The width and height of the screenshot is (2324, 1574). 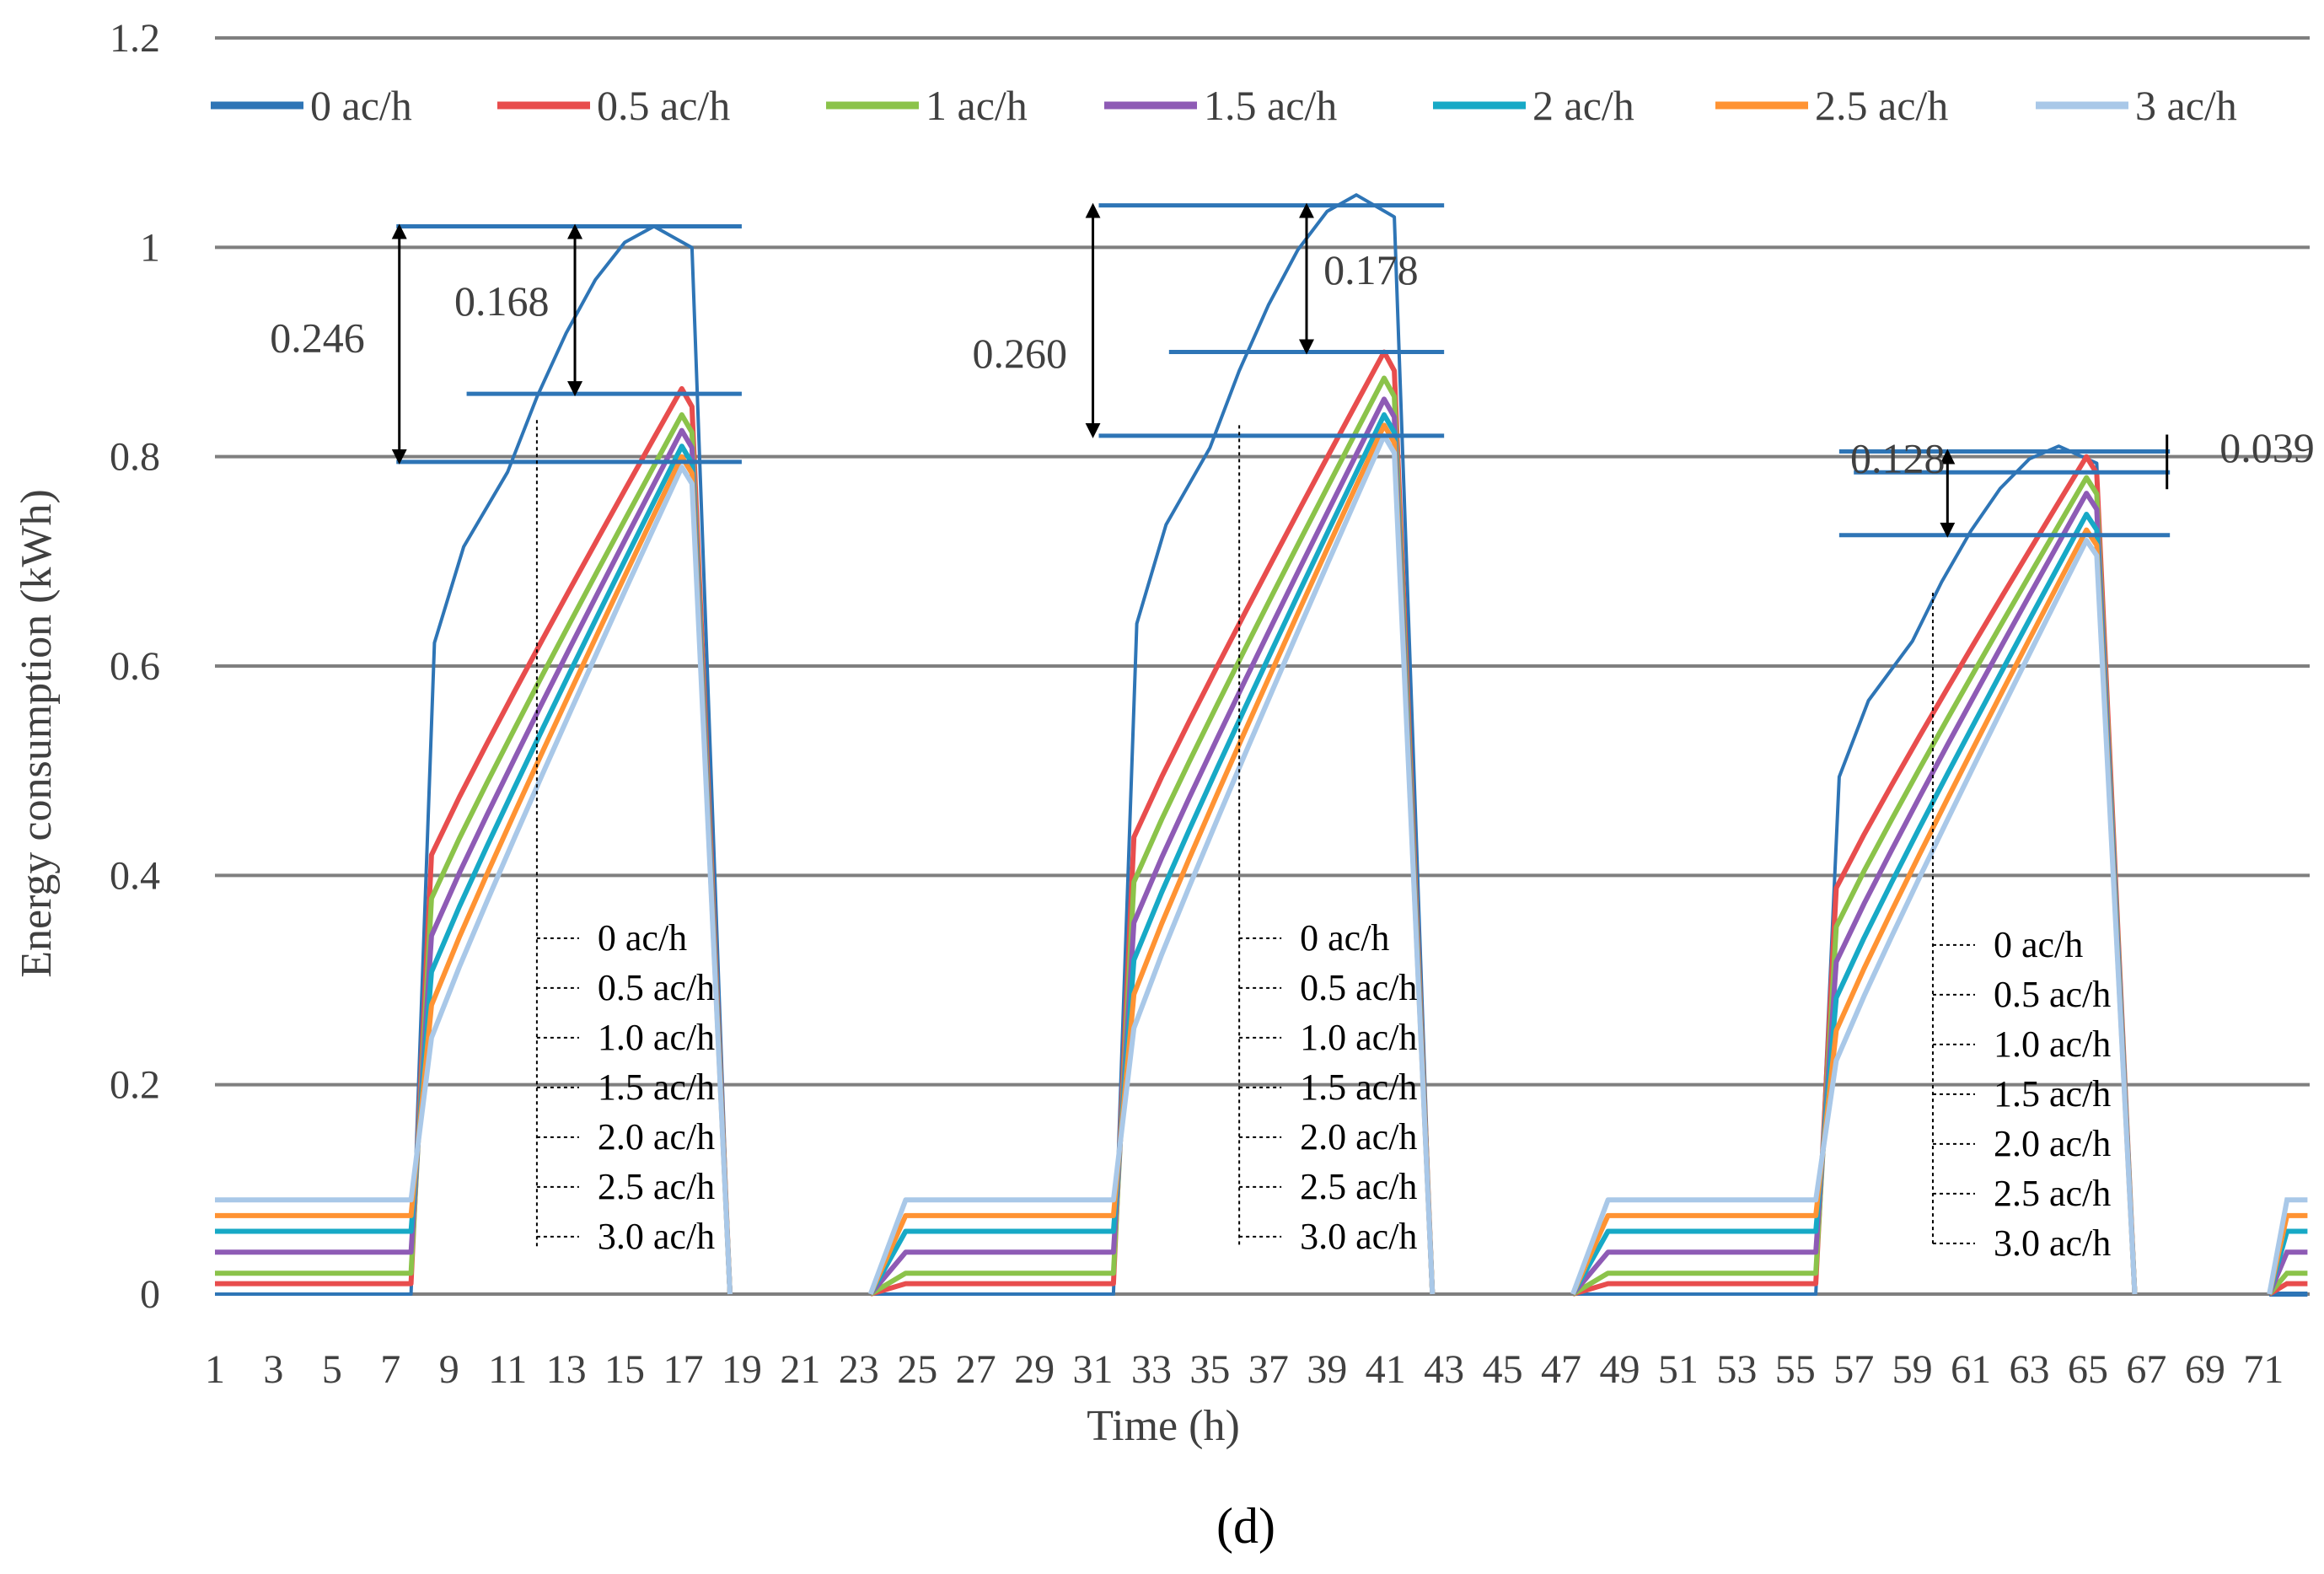 I want to click on x-tick-label: 51, so click(x=1678, y=1369).